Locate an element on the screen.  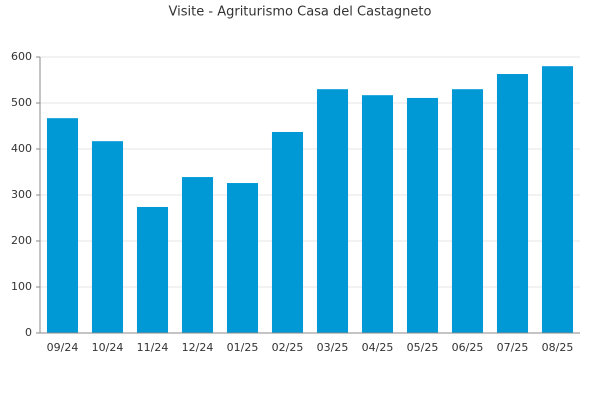
y-tick-label: 200 is located at coordinates (21, 240).